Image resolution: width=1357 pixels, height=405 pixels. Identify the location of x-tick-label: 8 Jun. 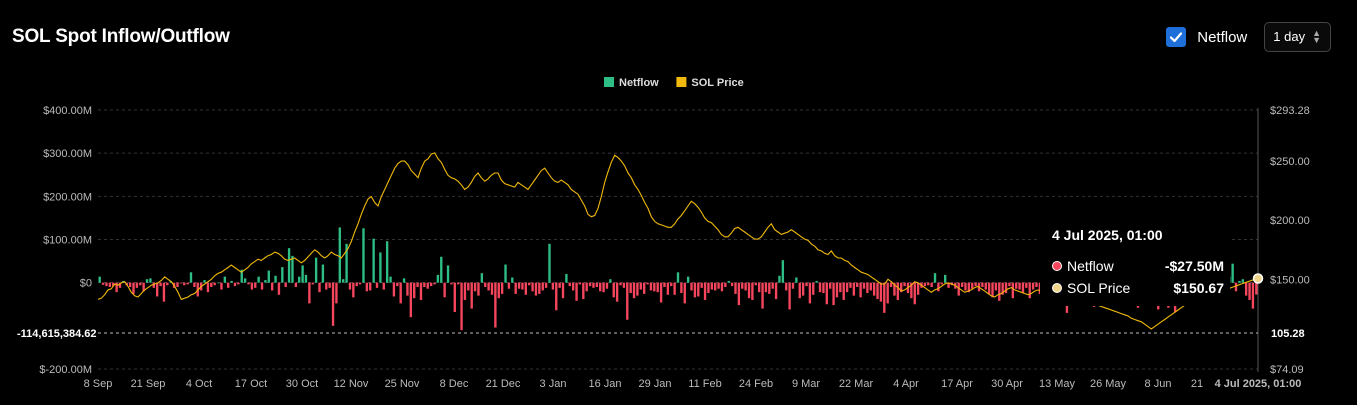
(1158, 384).